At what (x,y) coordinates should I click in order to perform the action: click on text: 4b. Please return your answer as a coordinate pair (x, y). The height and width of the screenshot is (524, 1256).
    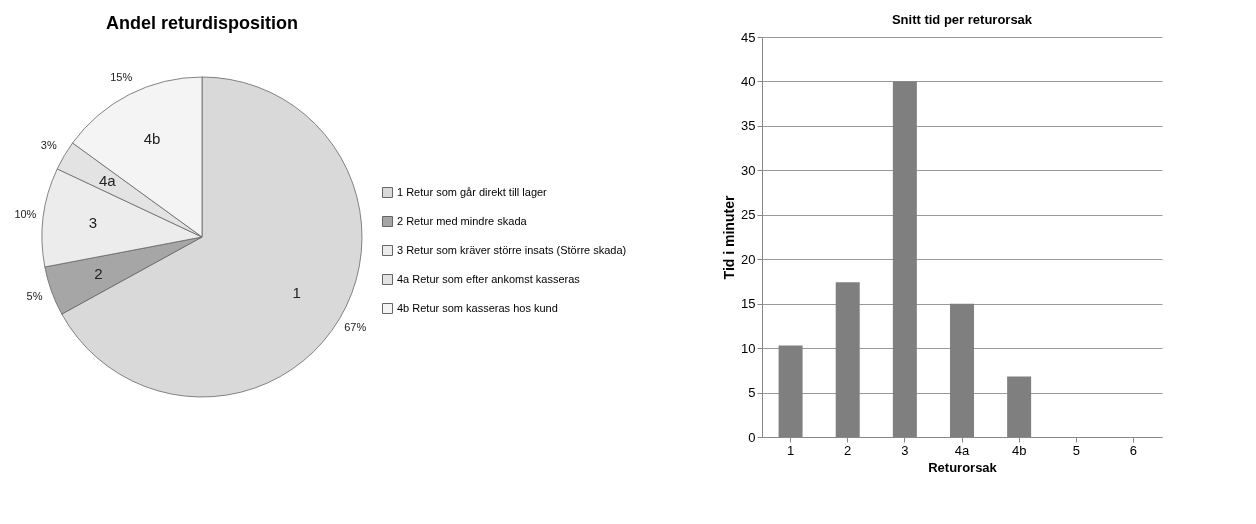
    Looking at the image, I should click on (152, 138).